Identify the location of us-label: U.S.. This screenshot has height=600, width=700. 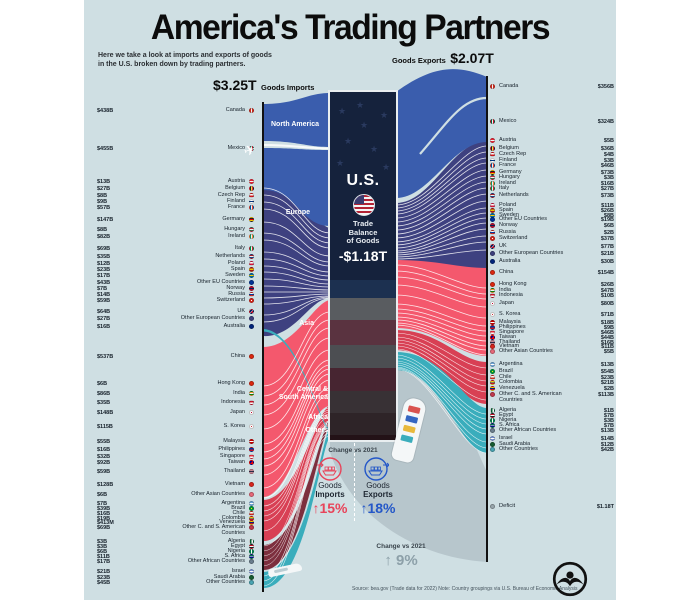
(363, 180).